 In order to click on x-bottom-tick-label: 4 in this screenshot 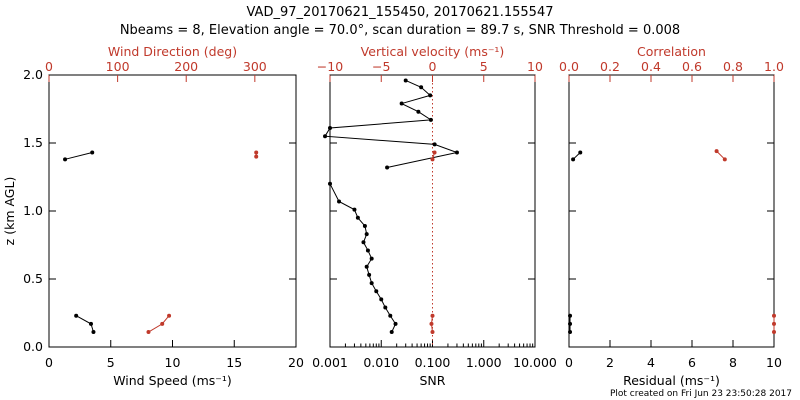, I will do `click(651, 362)`.